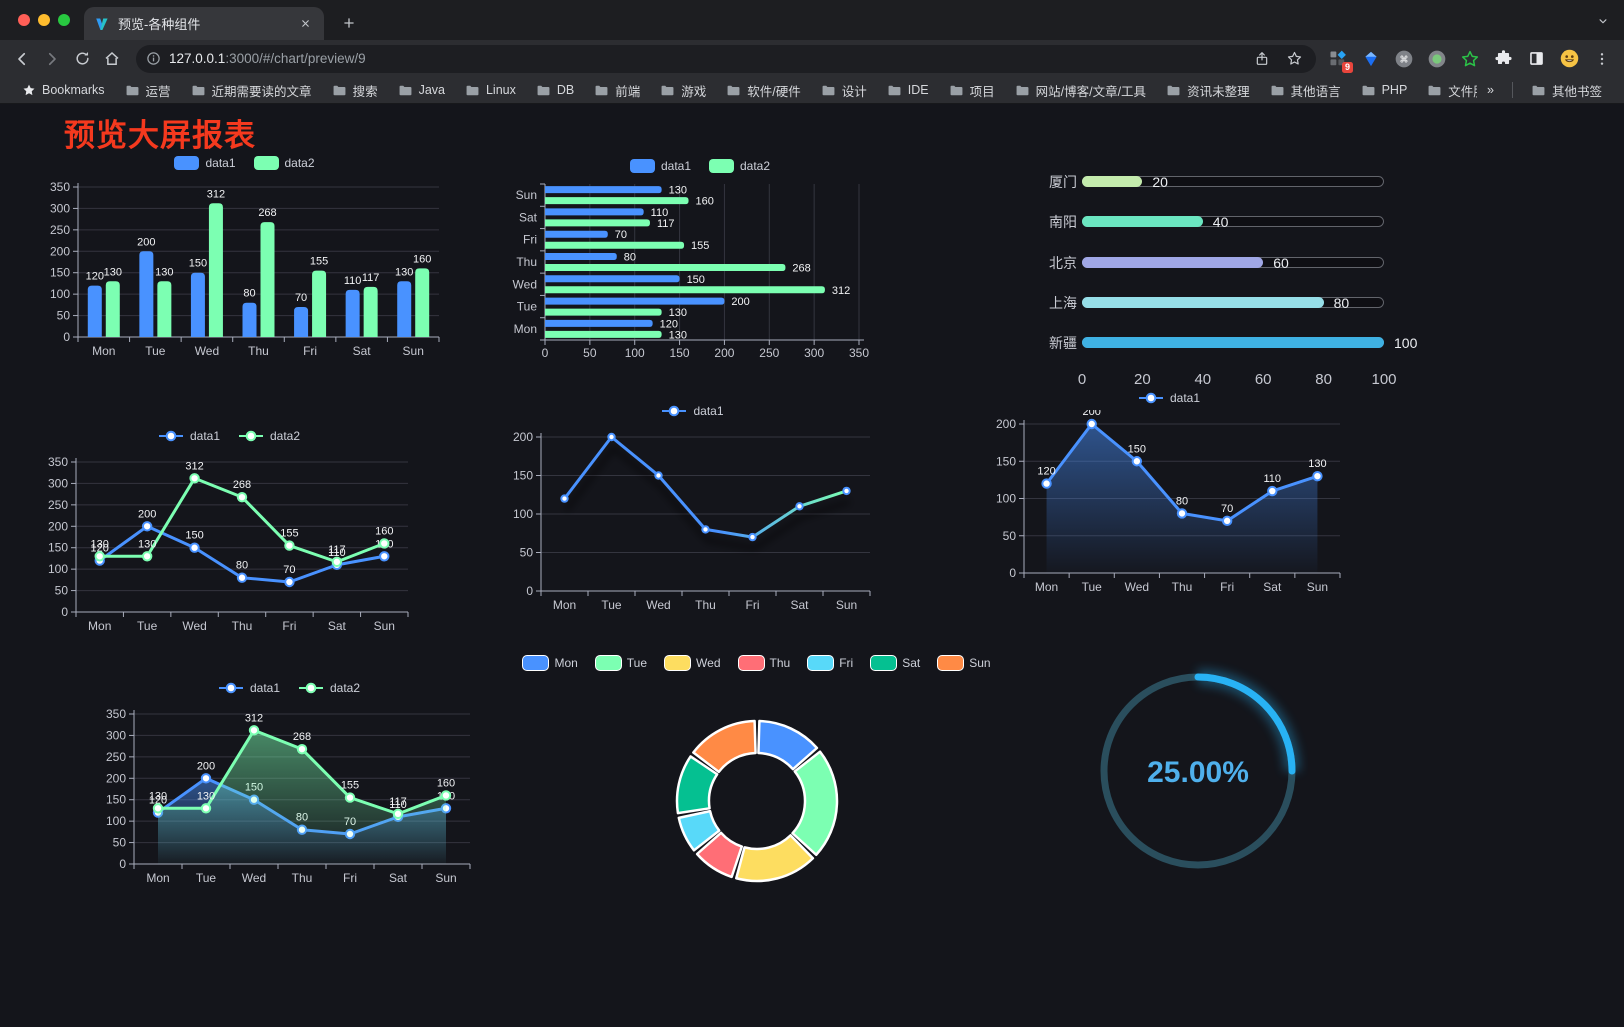  What do you see at coordinates (726, 58) in the screenshot?
I see `address-bar: 127.0.0.1:3000/#/chart/preview/9` at bounding box center [726, 58].